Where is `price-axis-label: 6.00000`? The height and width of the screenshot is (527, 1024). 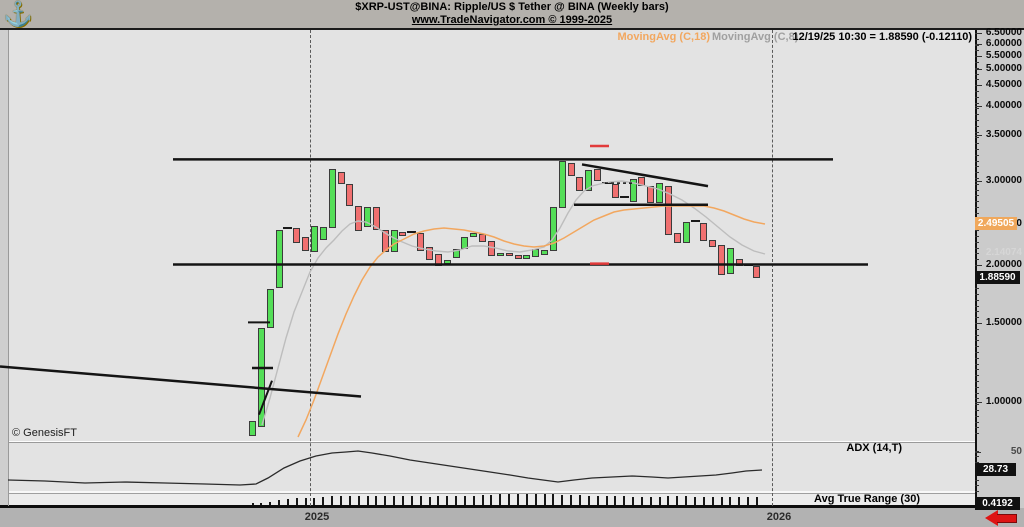
price-axis-label: 6.00000 is located at coordinates (1003, 43).